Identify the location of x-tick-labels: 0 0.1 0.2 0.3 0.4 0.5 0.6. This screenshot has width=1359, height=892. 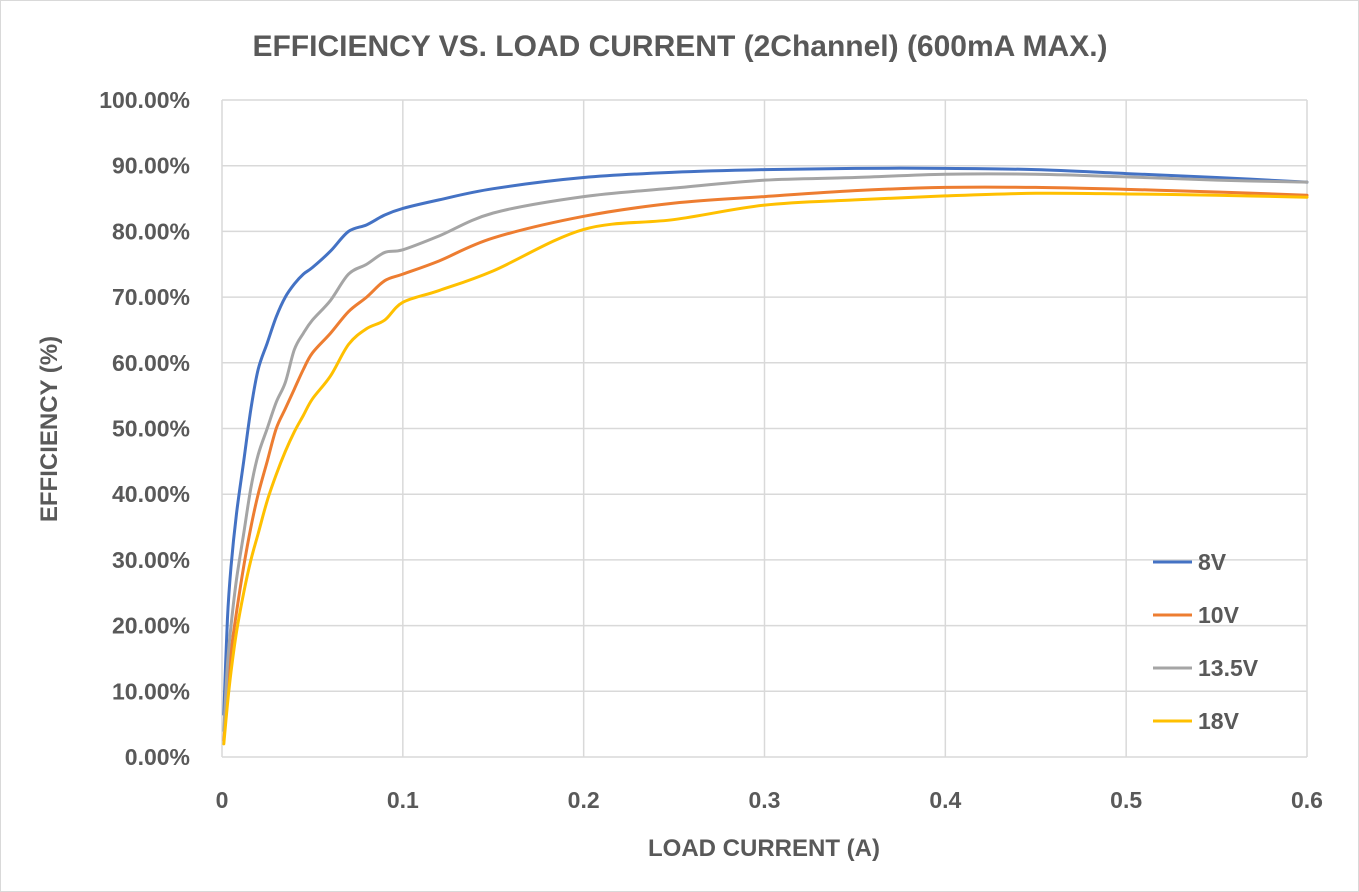
(769, 800).